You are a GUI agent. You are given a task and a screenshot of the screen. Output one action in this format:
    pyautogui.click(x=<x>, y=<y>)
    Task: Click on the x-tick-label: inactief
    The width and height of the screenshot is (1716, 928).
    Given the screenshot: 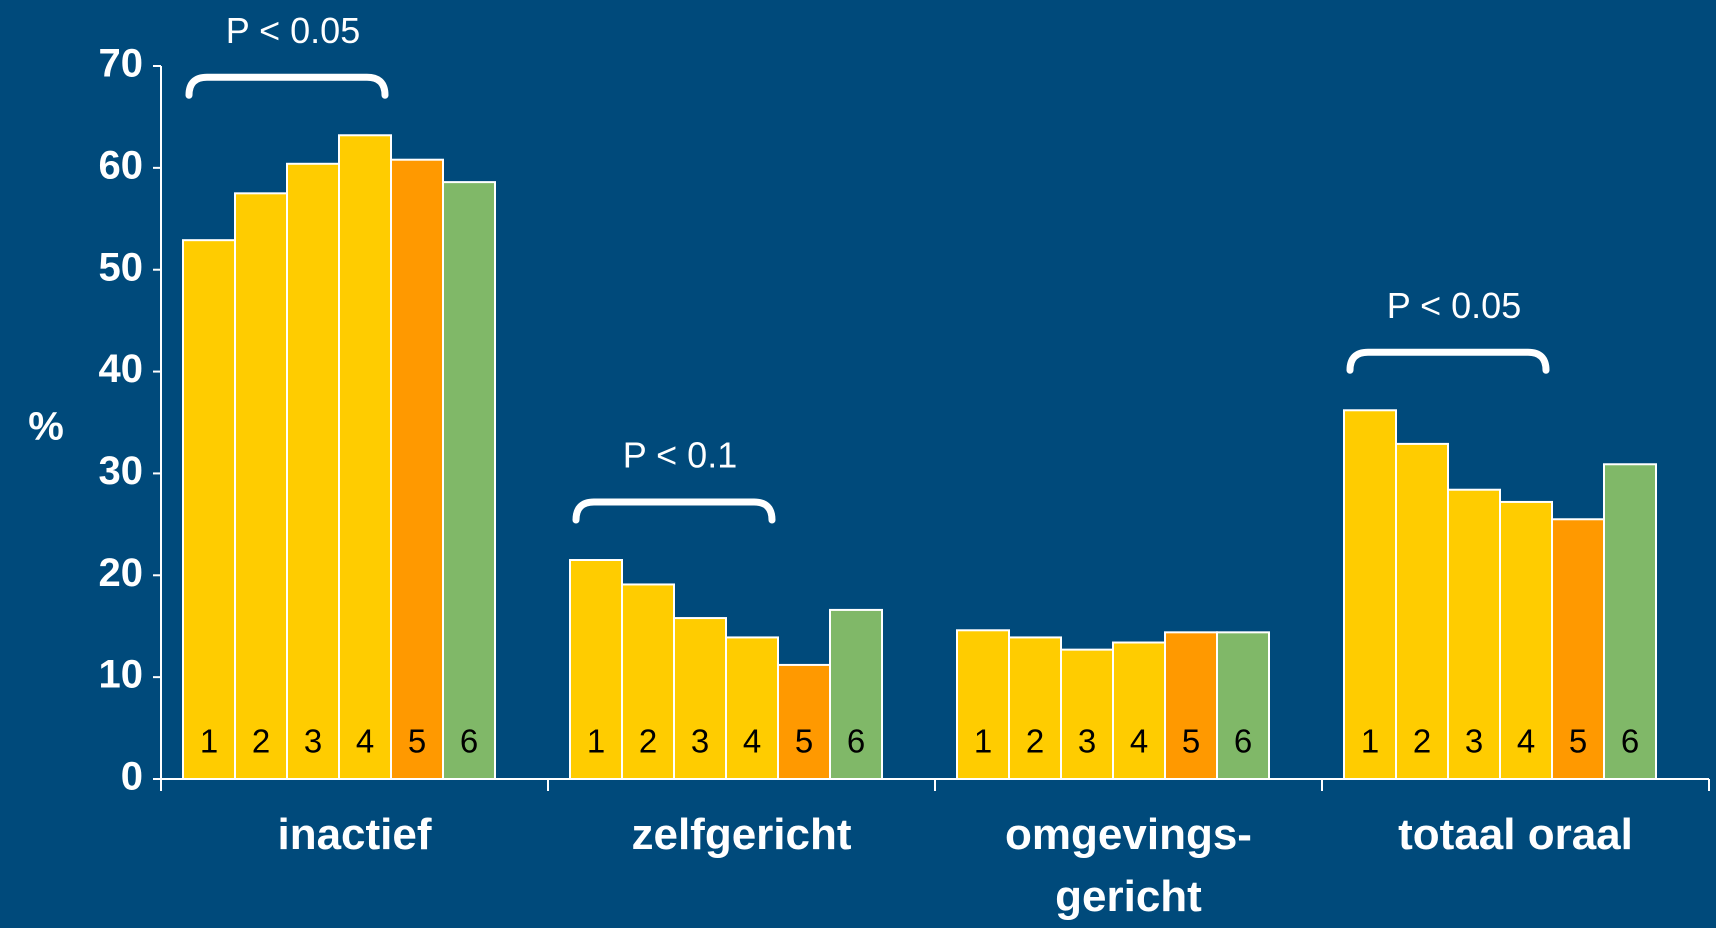 What is the action you would take?
    pyautogui.click(x=354, y=834)
    